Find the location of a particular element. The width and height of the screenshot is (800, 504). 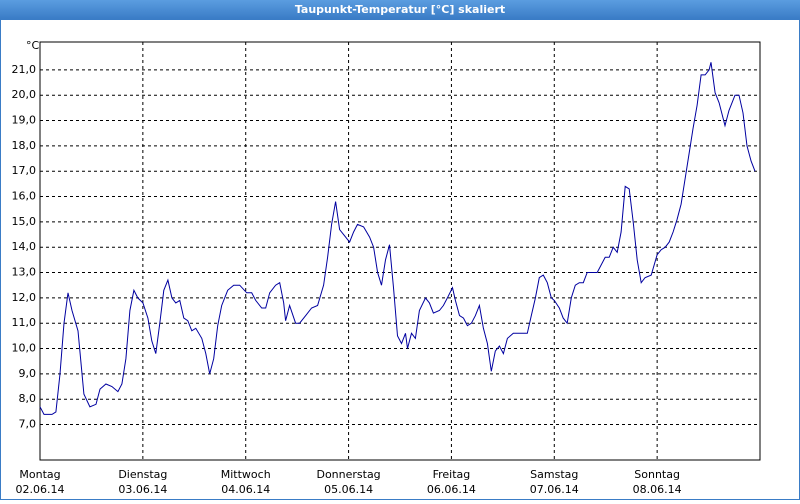

y-tick-label: 14,0 is located at coordinates (24, 246).